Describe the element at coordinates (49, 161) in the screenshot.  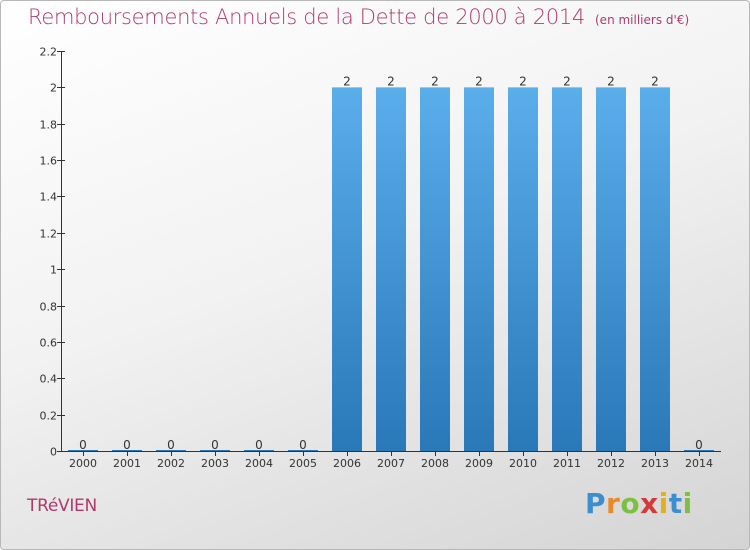
I see `y-tick-label: 1.6` at that location.